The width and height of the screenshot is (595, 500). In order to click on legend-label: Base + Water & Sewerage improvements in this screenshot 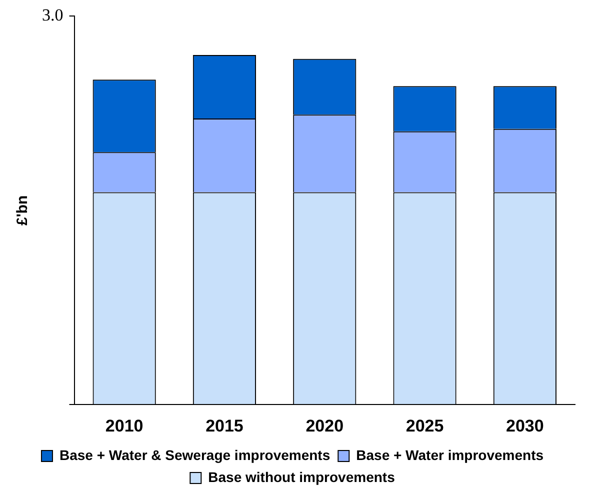, I will do `click(194, 454)`.